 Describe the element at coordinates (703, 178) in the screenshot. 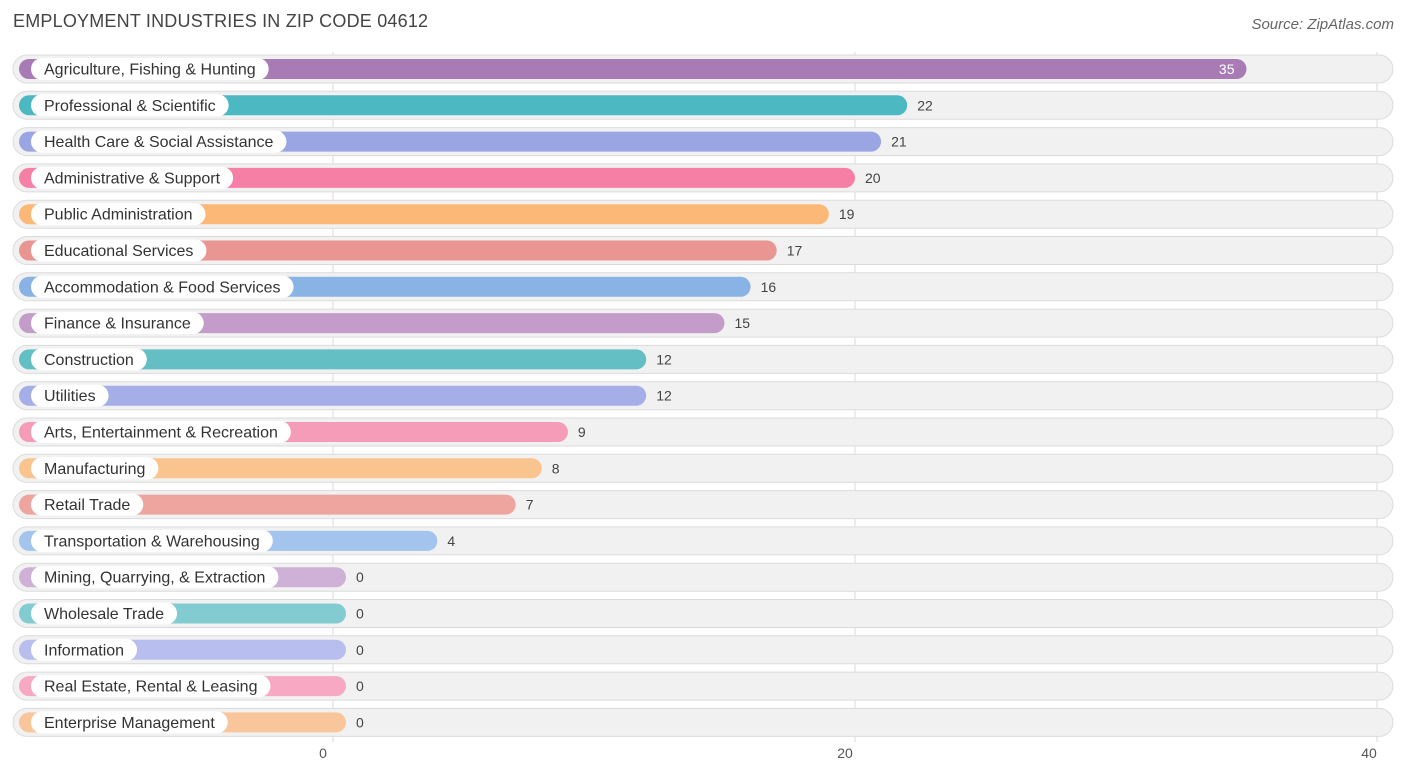

I see `bar-row: Administrative & Support 20` at that location.